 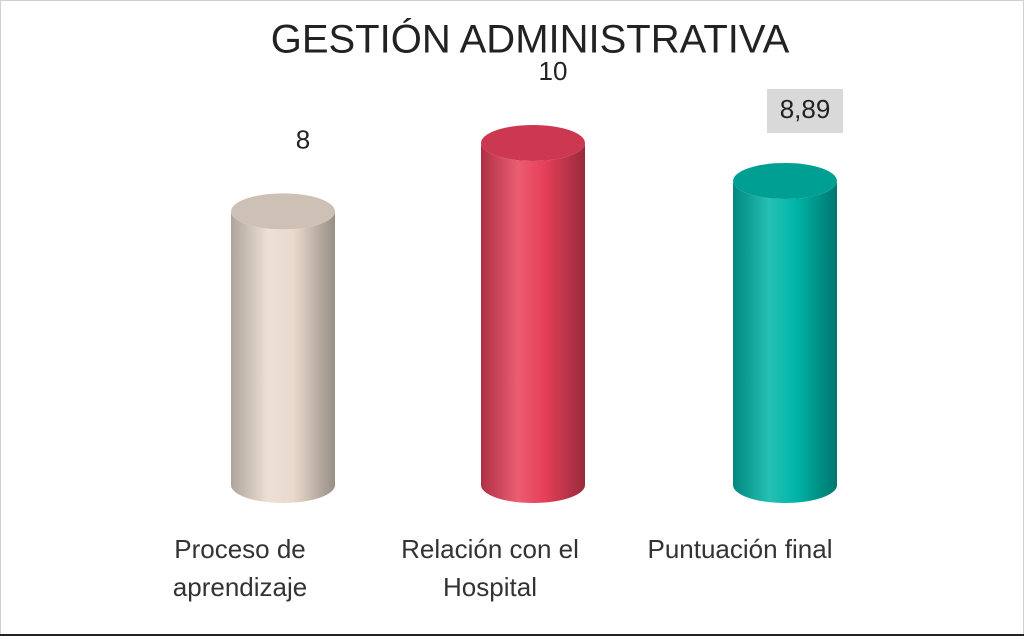 What do you see at coordinates (240, 568) in the screenshot?
I see `category-label: Proceso de aprendizaje` at bounding box center [240, 568].